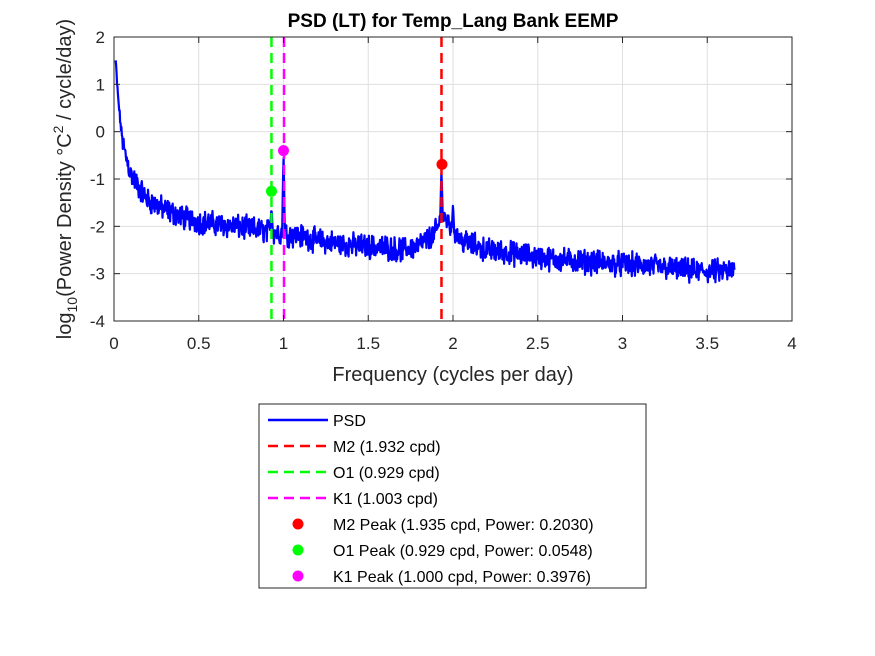 The width and height of the screenshot is (875, 656). I want to click on x-tick-label: 0, so click(113, 343).